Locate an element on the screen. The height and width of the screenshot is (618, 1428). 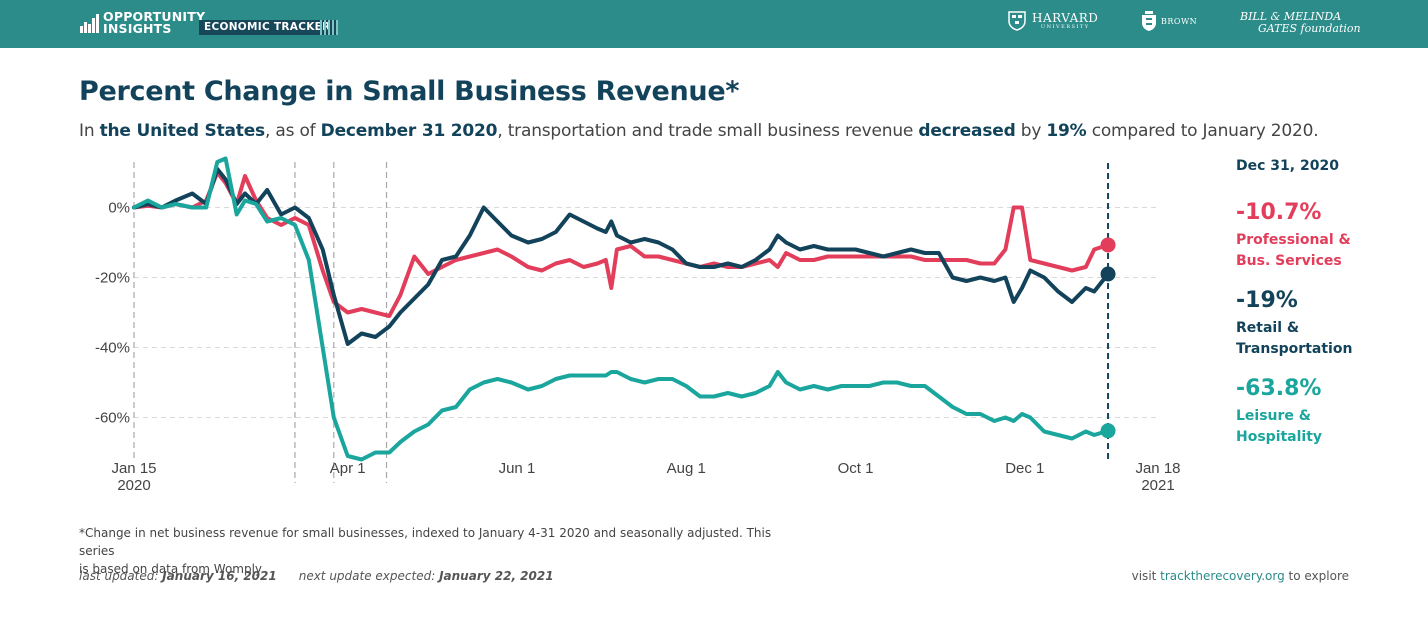
visit-post: to explore is located at coordinates (1316, 576).